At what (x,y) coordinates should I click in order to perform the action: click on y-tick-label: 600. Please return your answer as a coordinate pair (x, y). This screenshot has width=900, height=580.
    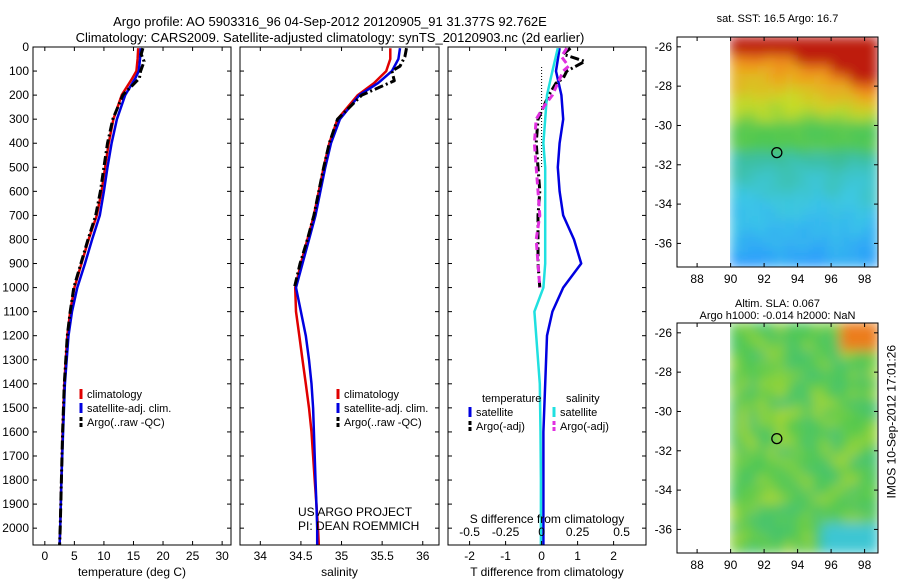
    Looking at the image, I should click on (19, 191).